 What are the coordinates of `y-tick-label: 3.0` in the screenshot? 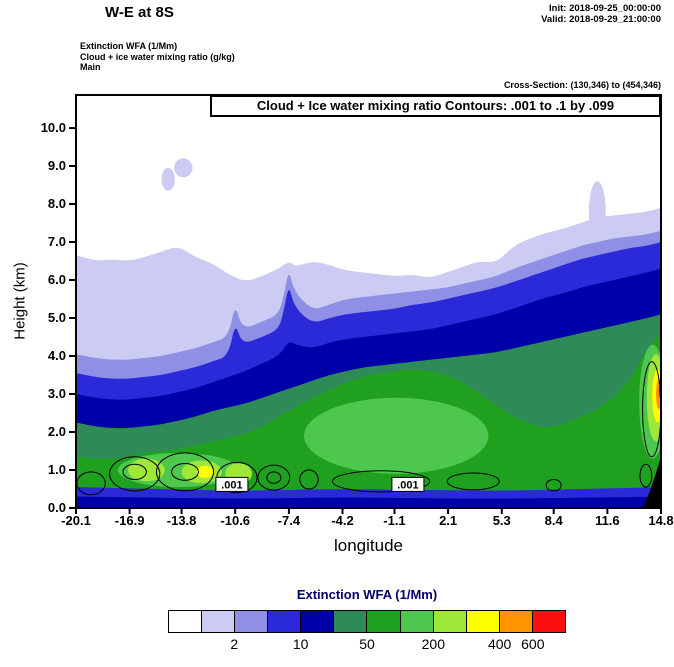 It's located at (56, 394).